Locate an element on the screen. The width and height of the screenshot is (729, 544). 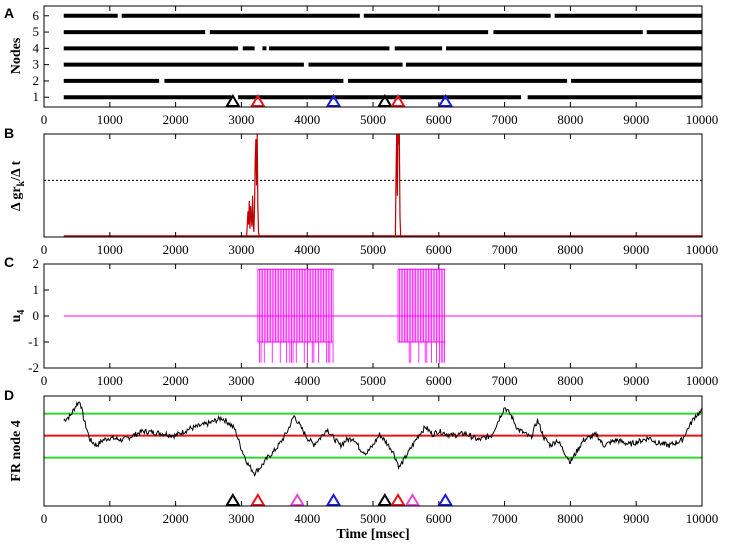
panel-a-ylabel: Nodes is located at coordinates (16, 55).